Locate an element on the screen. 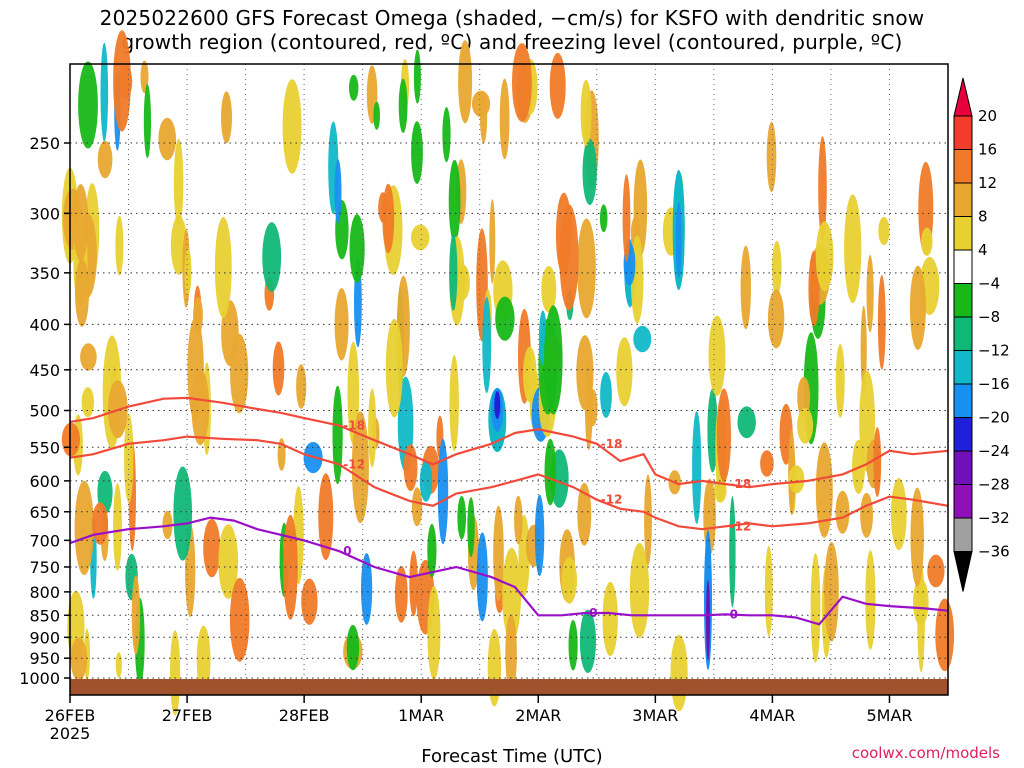  y-tick-label: 400 is located at coordinates (44, 324).